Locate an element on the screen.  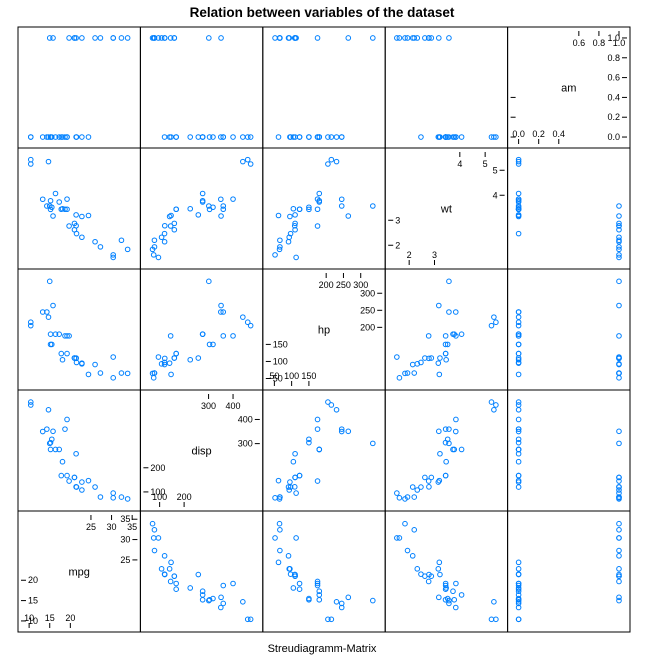
tick-label: 200 is located at coordinates (184, 497).